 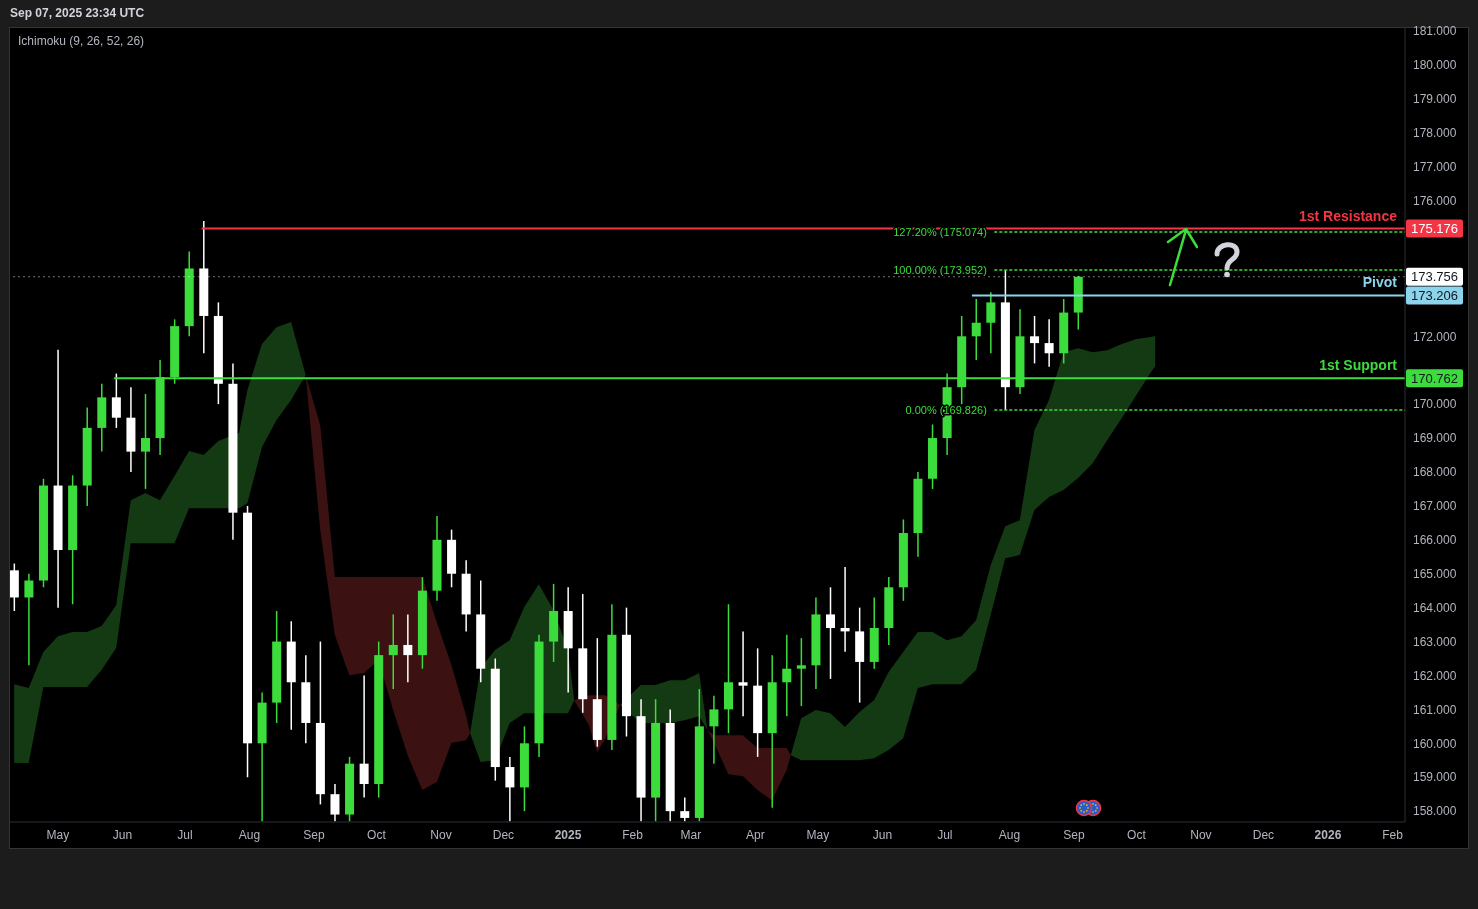 What do you see at coordinates (1435, 743) in the screenshot?
I see `y-tick-label: 160.000` at bounding box center [1435, 743].